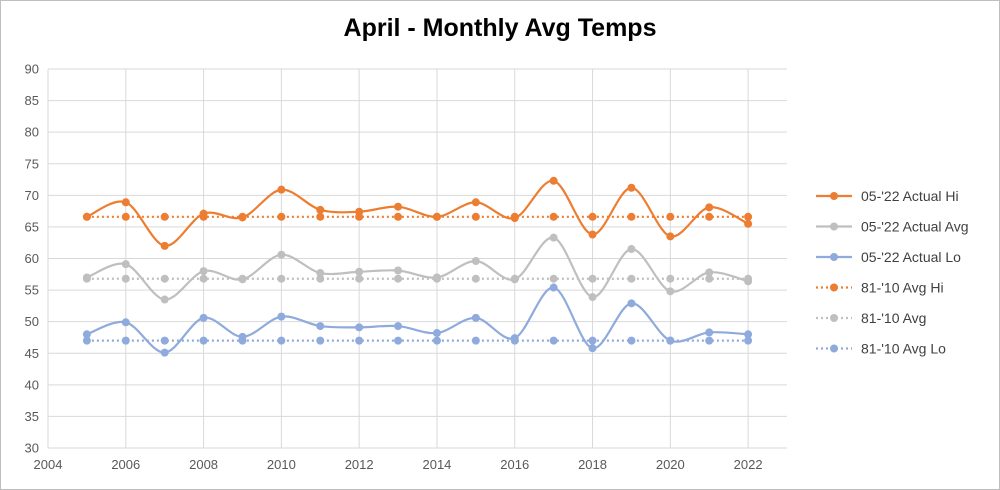  Describe the element at coordinates (32, 321) in the screenshot. I see `y-tick-label: 50` at that location.